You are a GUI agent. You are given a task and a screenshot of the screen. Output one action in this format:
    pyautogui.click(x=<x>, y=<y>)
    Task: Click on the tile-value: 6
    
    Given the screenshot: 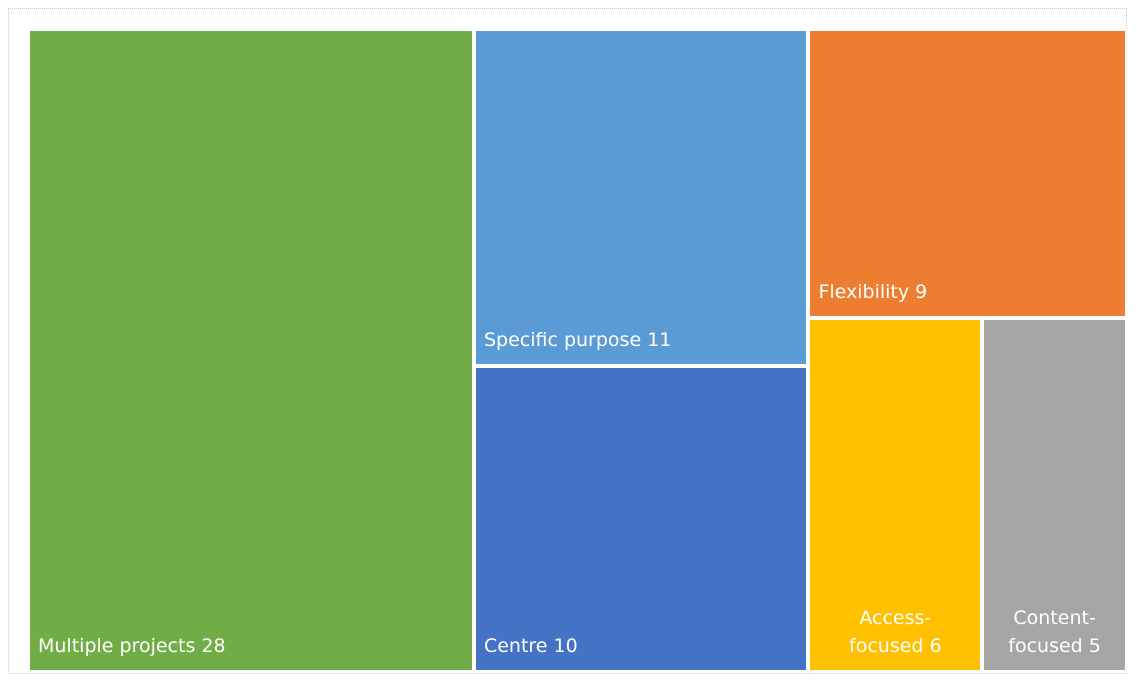 What is the action you would take?
    pyautogui.click(x=935, y=645)
    